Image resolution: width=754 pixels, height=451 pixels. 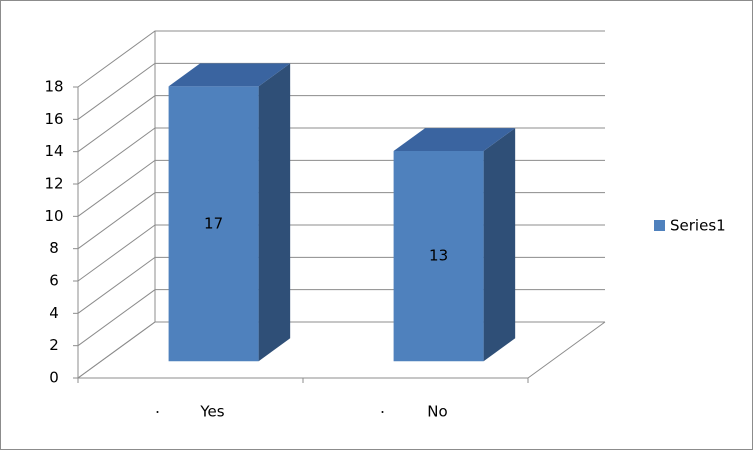 I want to click on y-tick-label: 0, so click(x=54, y=378).